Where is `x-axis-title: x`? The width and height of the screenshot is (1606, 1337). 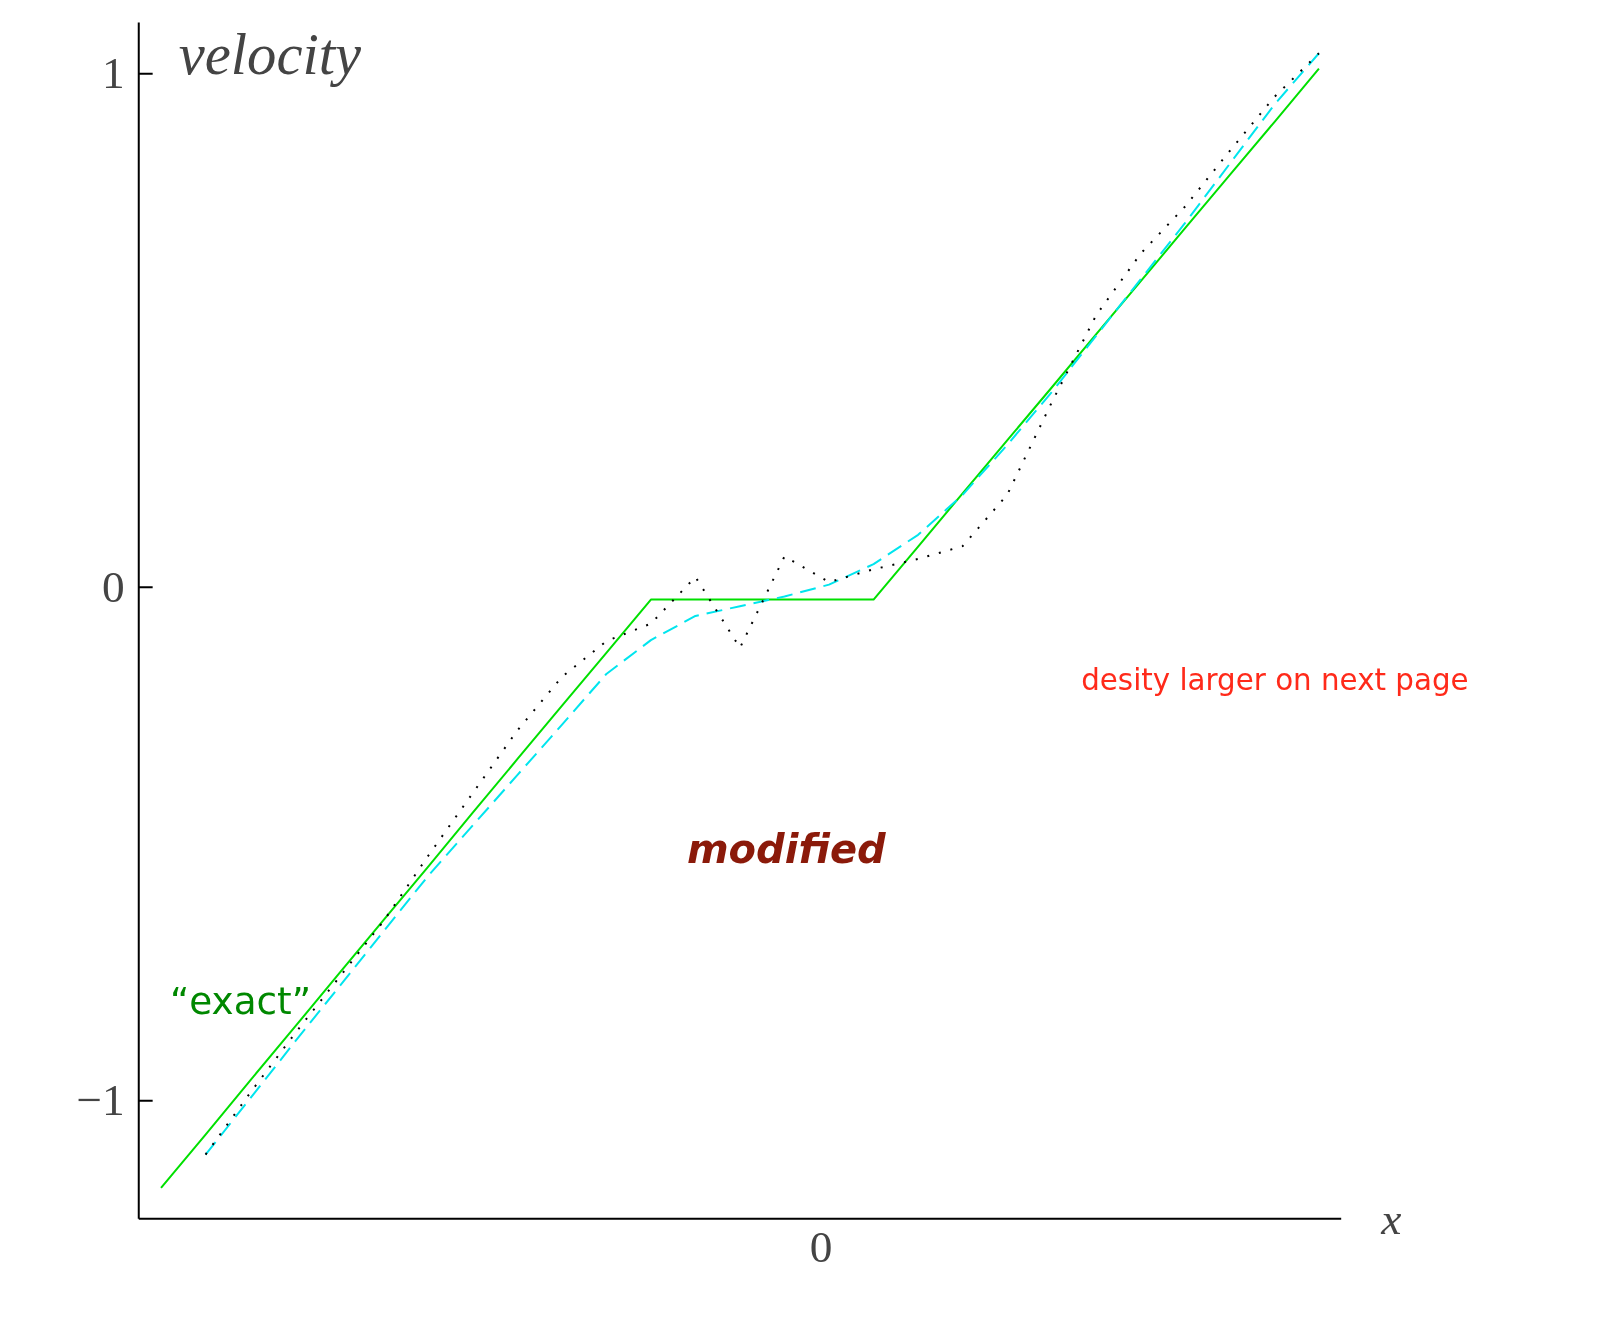
x-axis-title: x is located at coordinates (1391, 1218).